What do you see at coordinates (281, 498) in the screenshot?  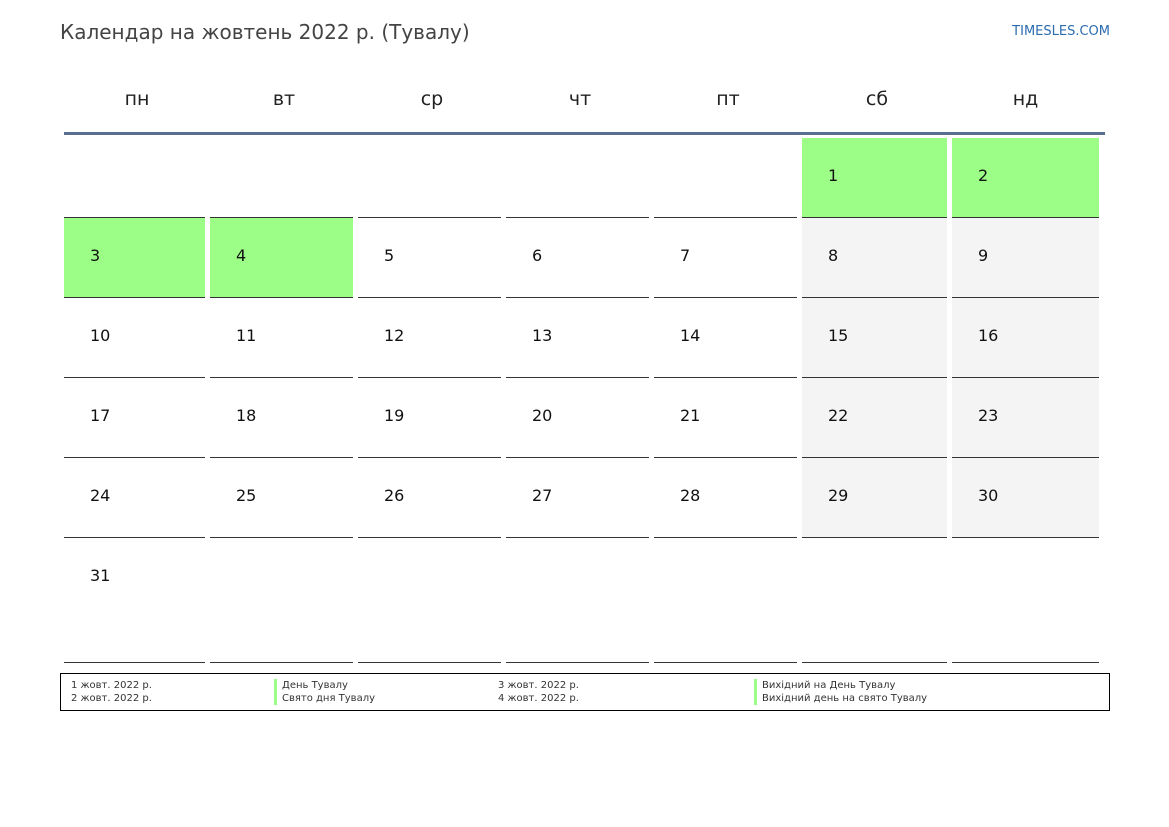 I see `day-cell: 25` at bounding box center [281, 498].